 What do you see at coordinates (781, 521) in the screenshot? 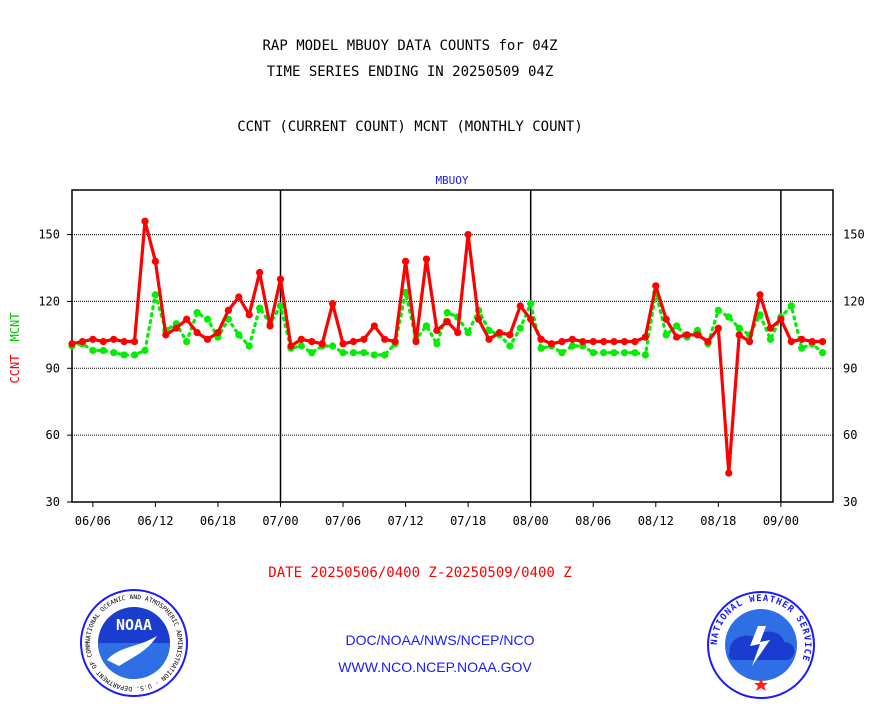
I see `x-tick-label: 09/00` at bounding box center [781, 521].